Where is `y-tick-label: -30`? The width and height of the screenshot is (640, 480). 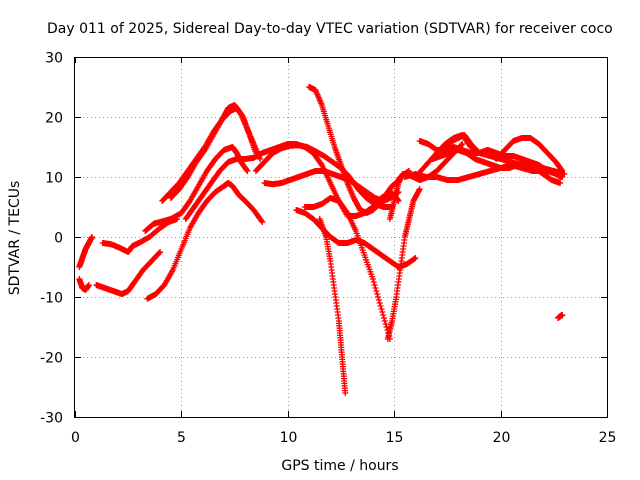 y-tick-label: -30 is located at coordinates (51, 419).